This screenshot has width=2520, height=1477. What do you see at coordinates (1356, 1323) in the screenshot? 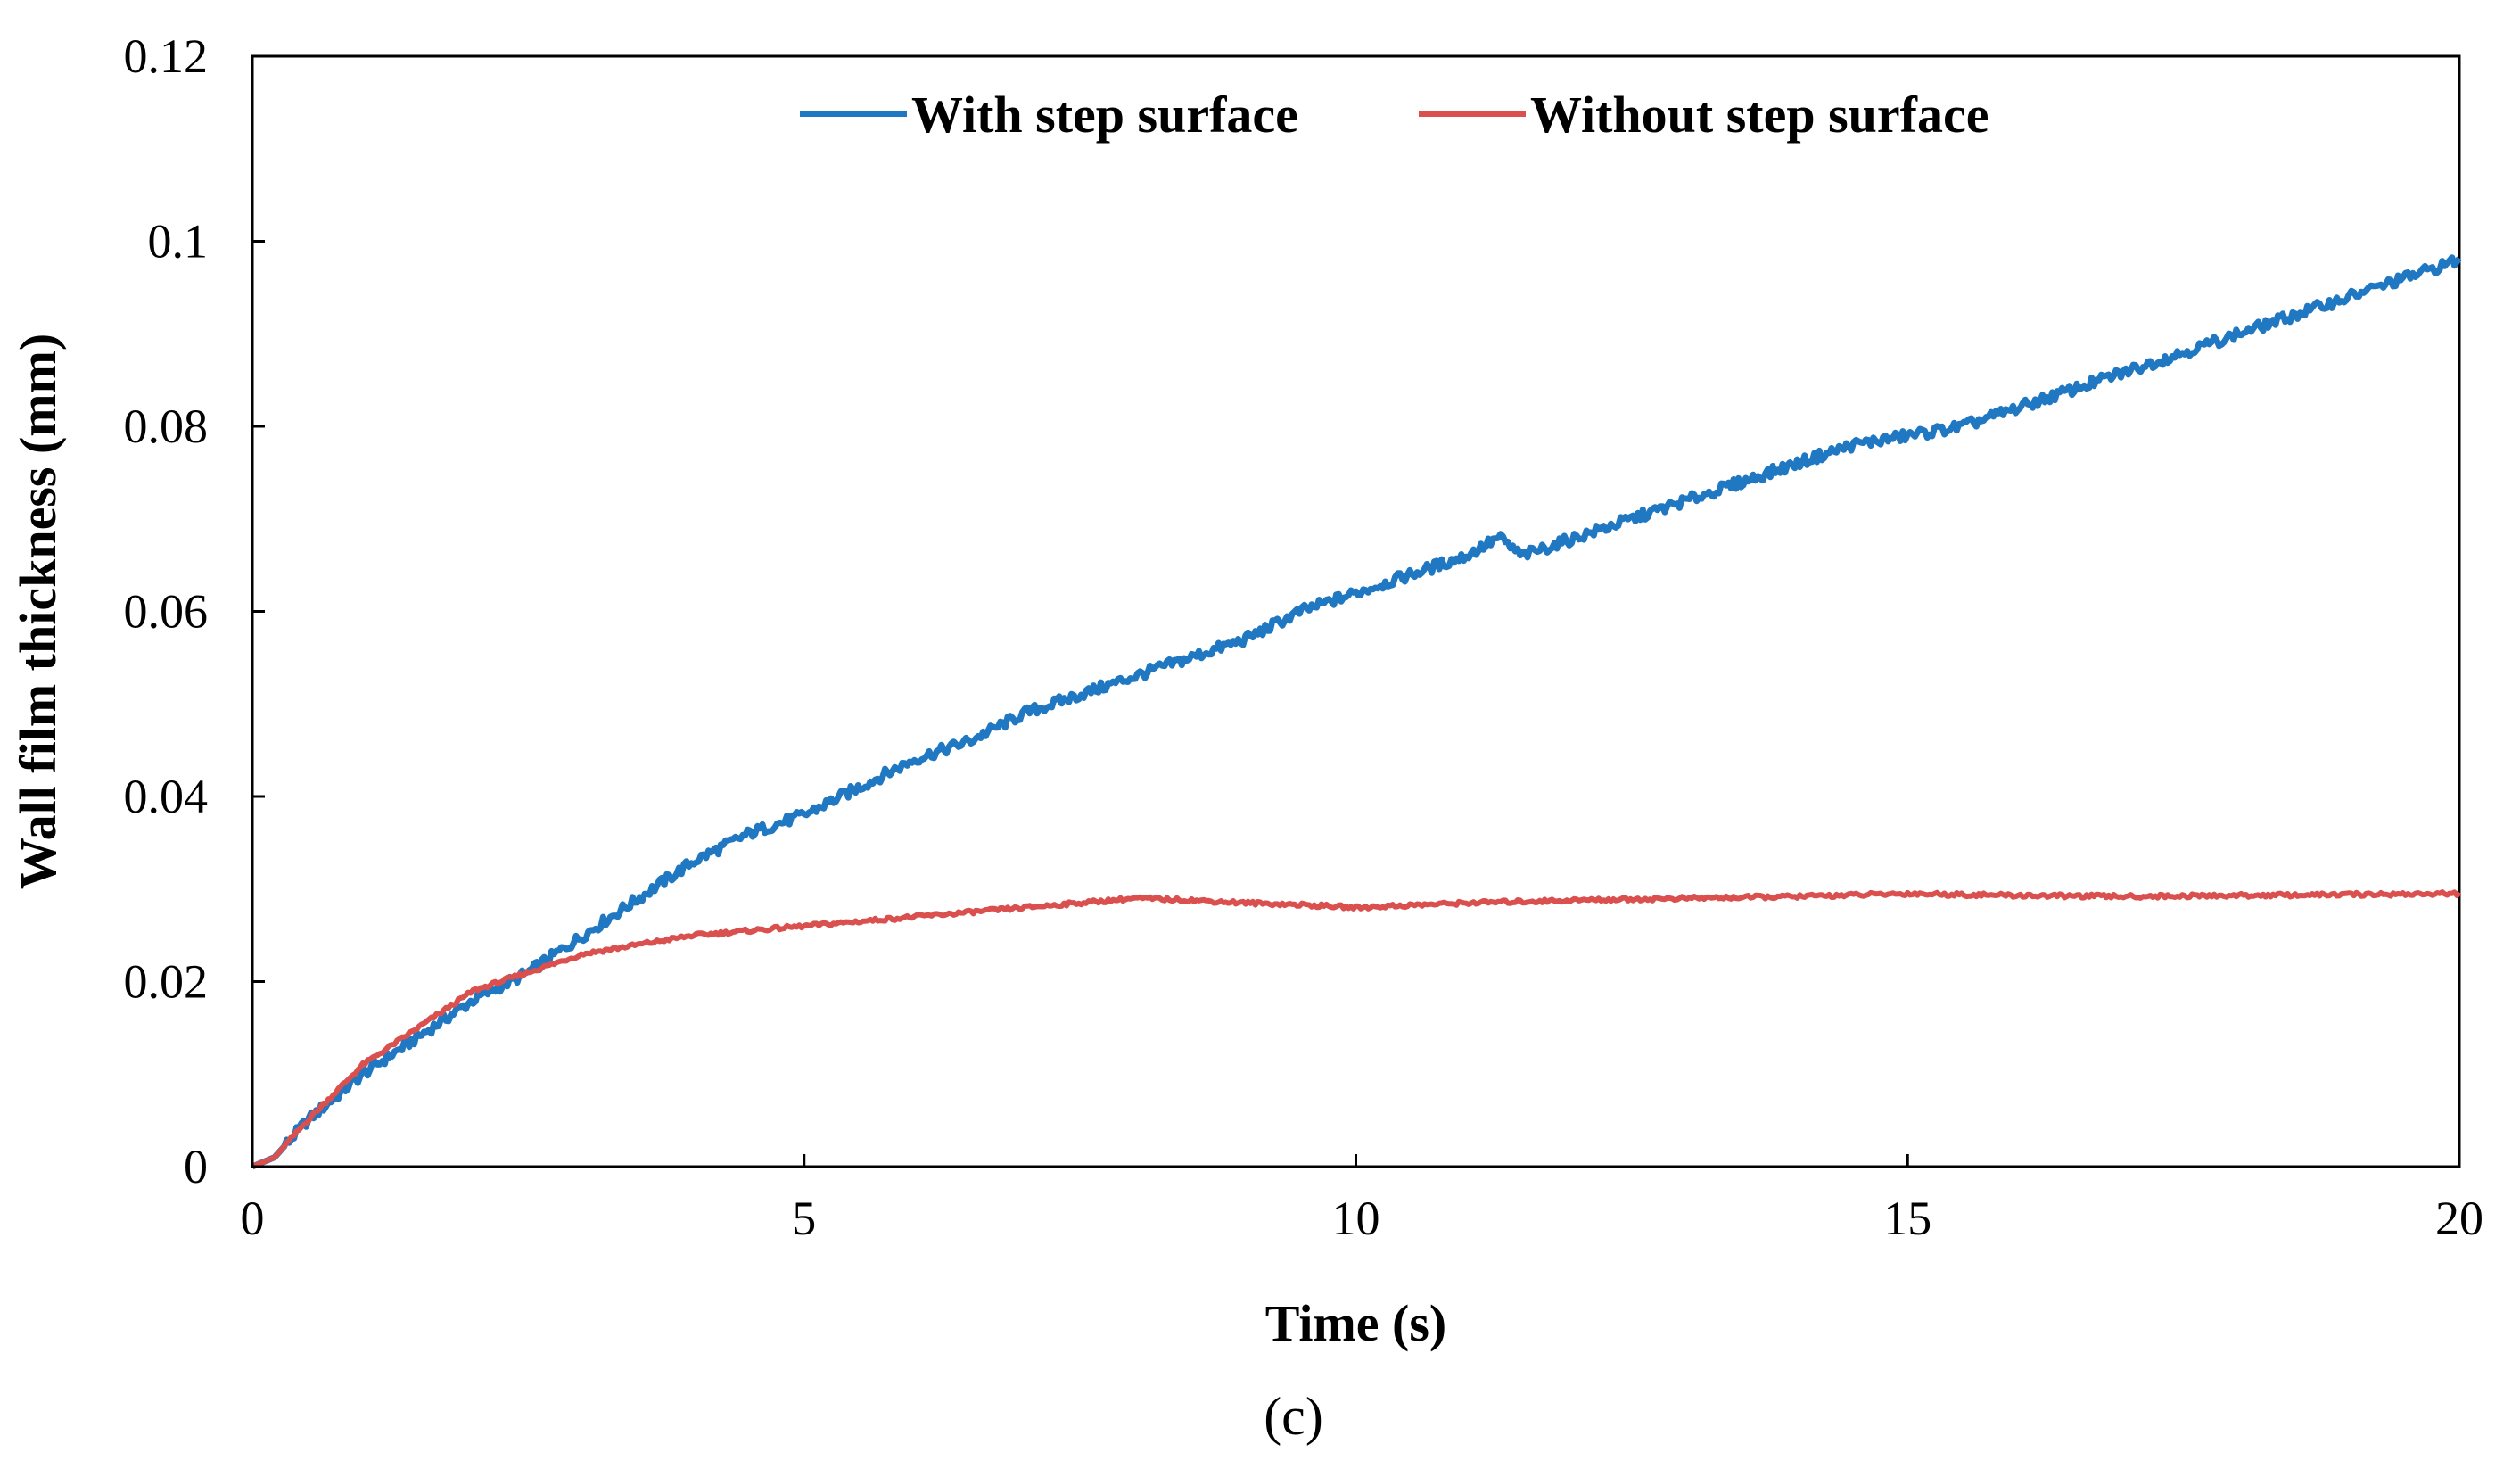
I see `x-axis-title: Time (s)` at bounding box center [1356, 1323].